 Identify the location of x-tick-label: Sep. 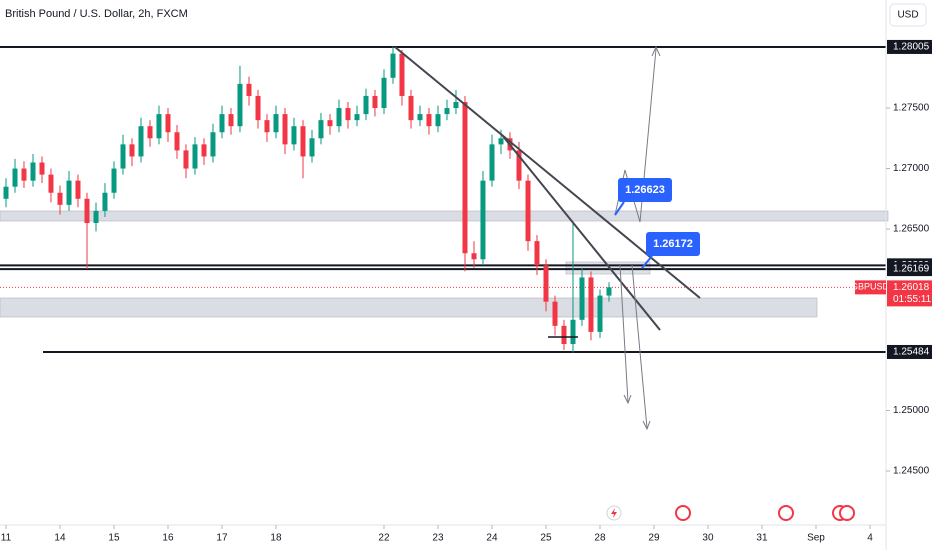
(816, 538).